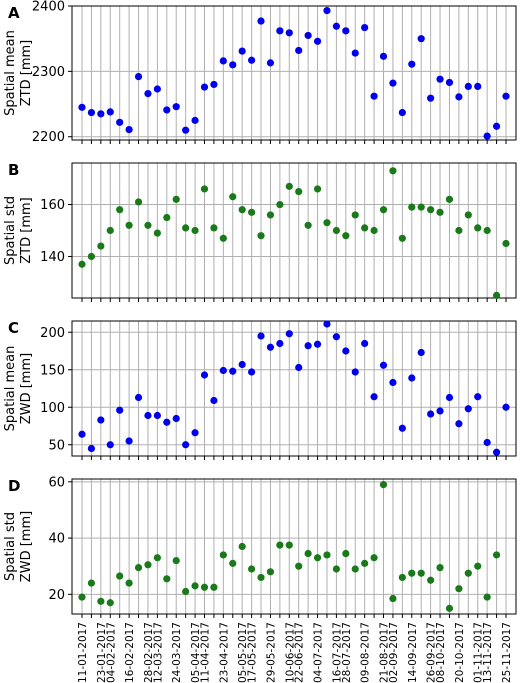 The image size is (532, 683). Describe the element at coordinates (319, 652) in the screenshot. I see `x-tick-label: 04-07-2017` at that location.